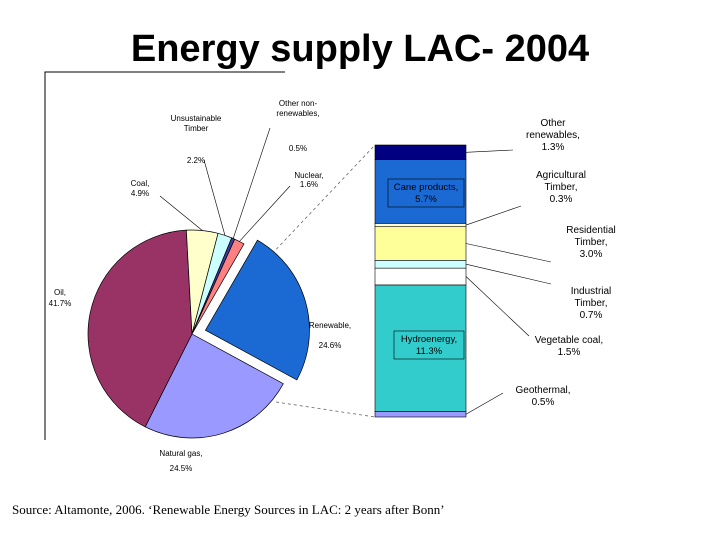 Image resolution: width=720 pixels, height=540 pixels. I want to click on label-box-cane-products, so click(426, 193).